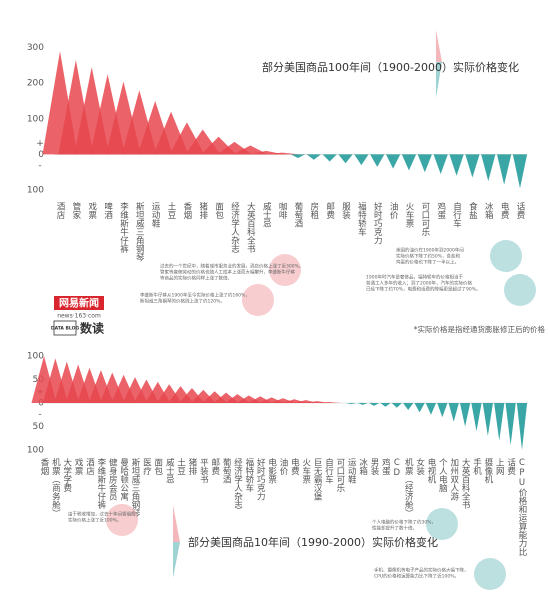 Image resolution: width=550 pixels, height=616 pixels. I want to click on category-label: 摄像机, so click(488, 470).